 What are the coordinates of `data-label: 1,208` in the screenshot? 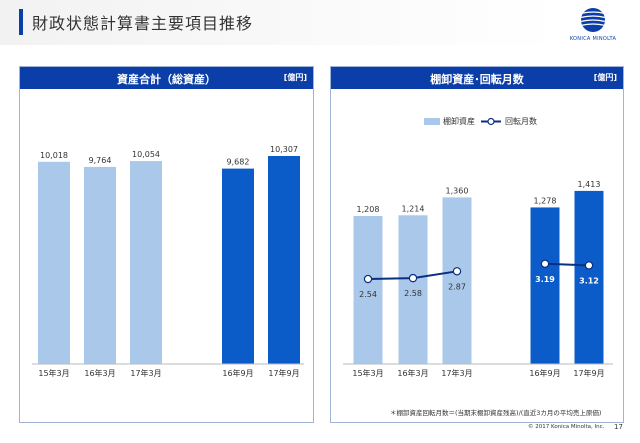 It's located at (368, 209).